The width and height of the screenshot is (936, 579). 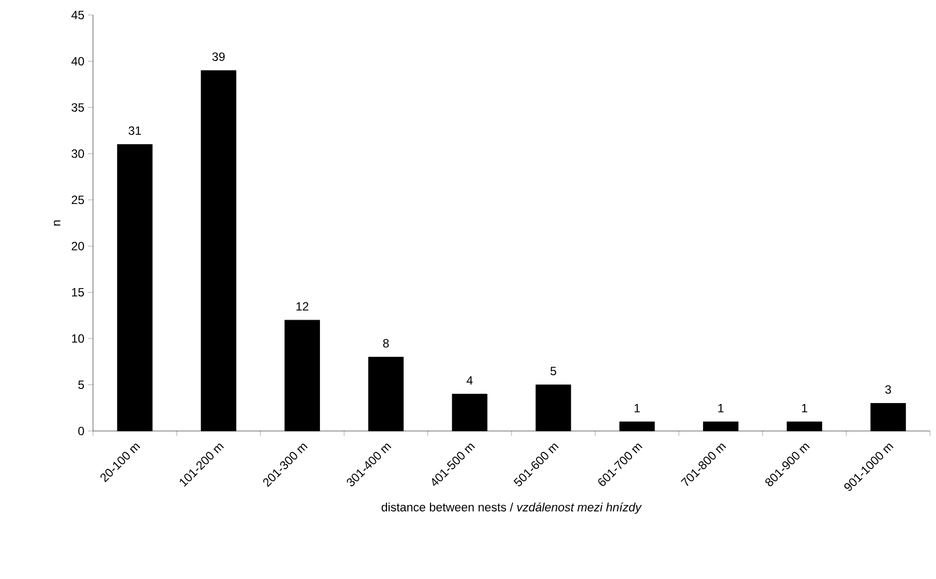 I want to click on y-tick-label: 45, so click(x=77, y=15).